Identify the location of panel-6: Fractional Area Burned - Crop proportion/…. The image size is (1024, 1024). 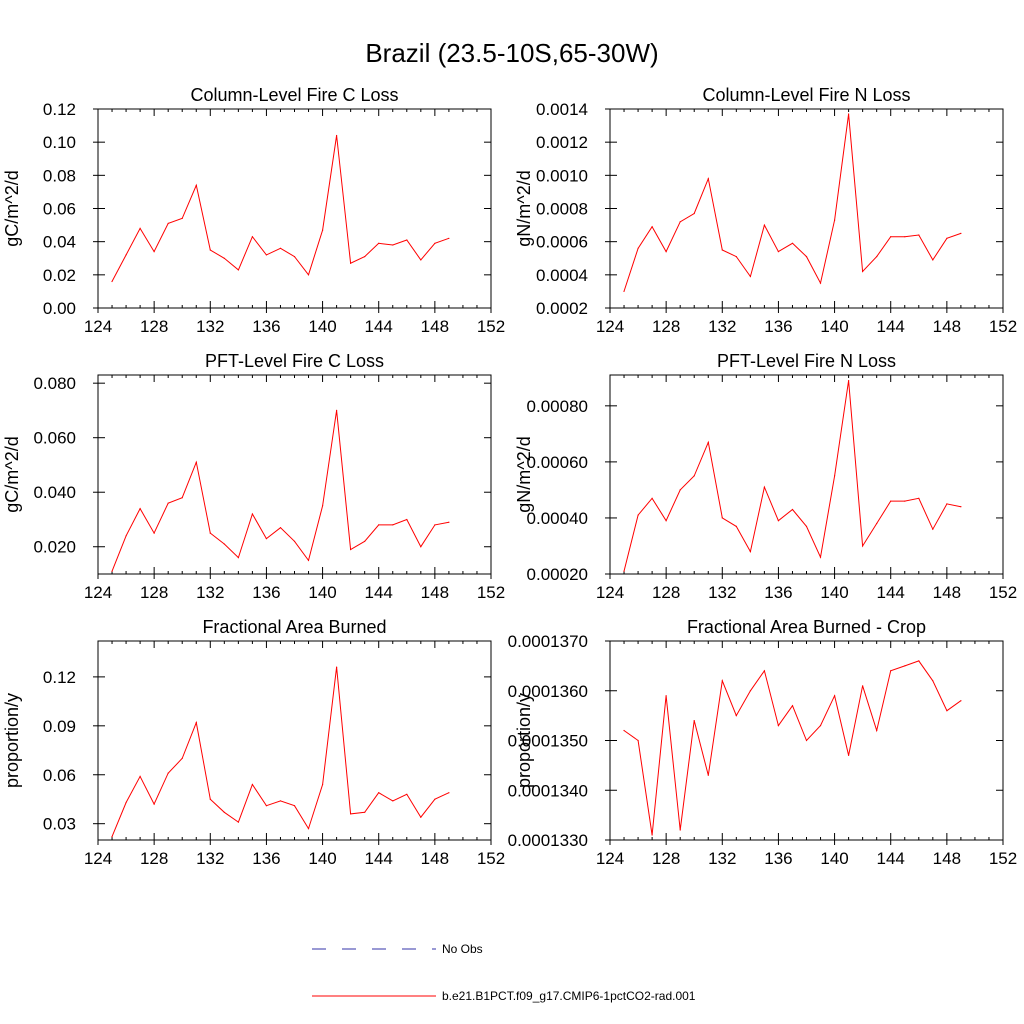
(763, 742).